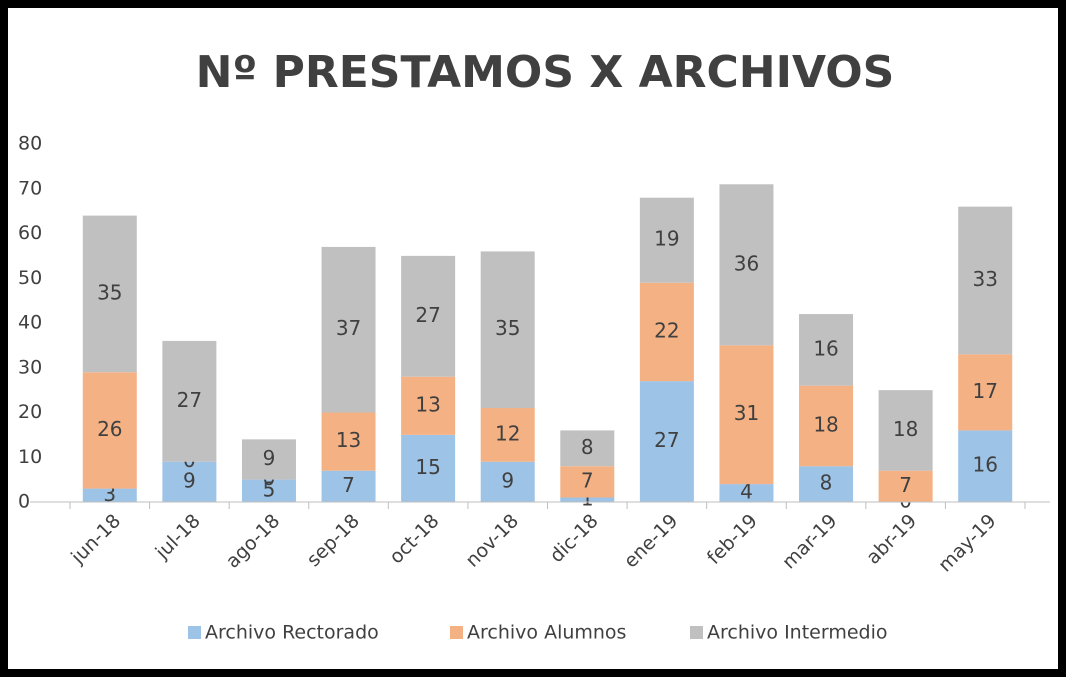 Image resolution: width=1067 pixels, height=677 pixels. I want to click on data-label: 31, so click(746, 413).